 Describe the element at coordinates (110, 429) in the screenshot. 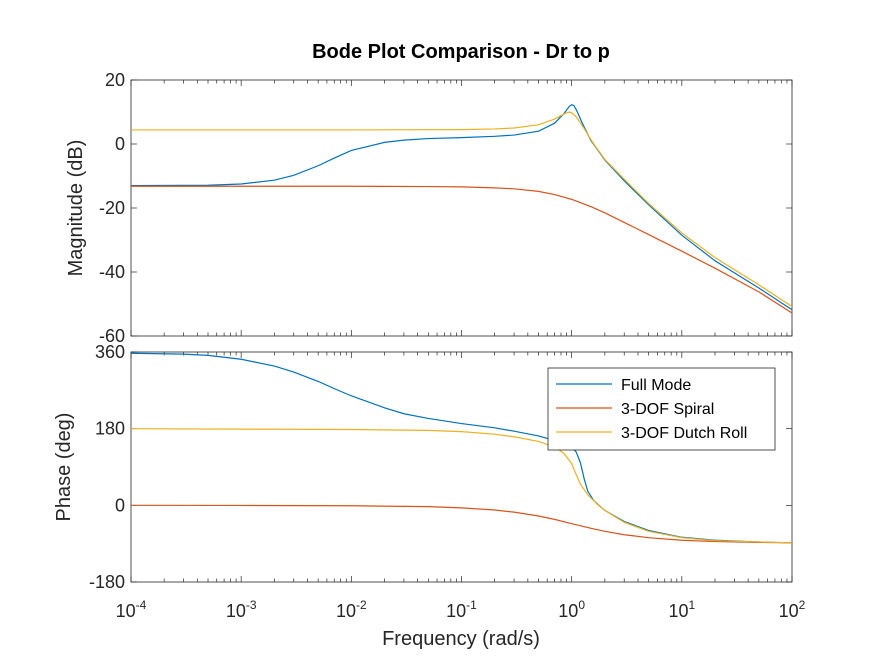

I see `phase-y-tick-label: 180` at that location.